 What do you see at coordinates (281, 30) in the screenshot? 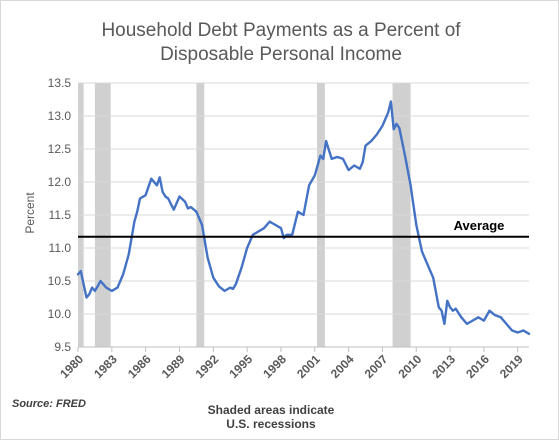
I see `chart-title-line-1: Household Debt Payments as a Percent of` at bounding box center [281, 30].